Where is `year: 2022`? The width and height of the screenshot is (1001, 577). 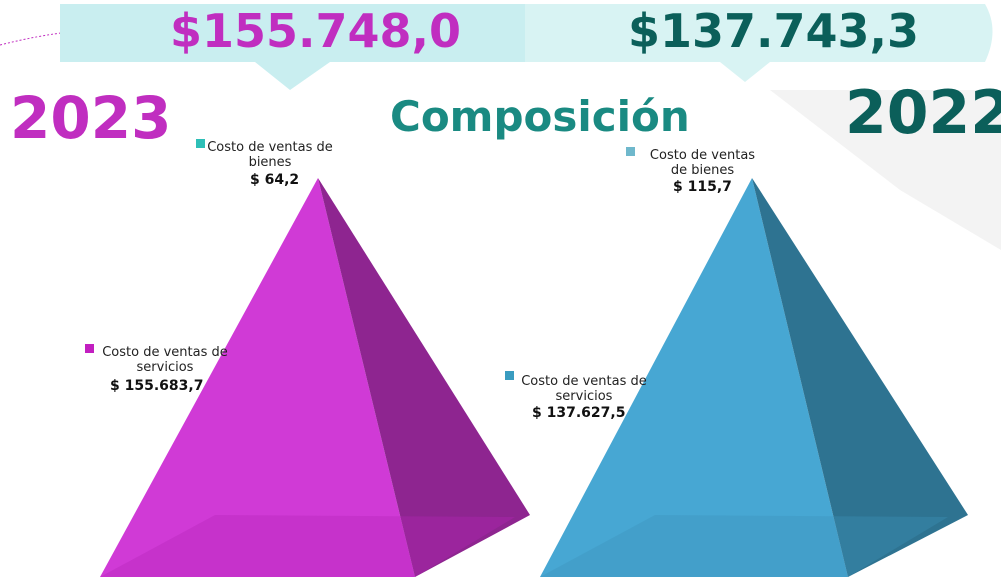 year: 2022 is located at coordinates (923, 113).